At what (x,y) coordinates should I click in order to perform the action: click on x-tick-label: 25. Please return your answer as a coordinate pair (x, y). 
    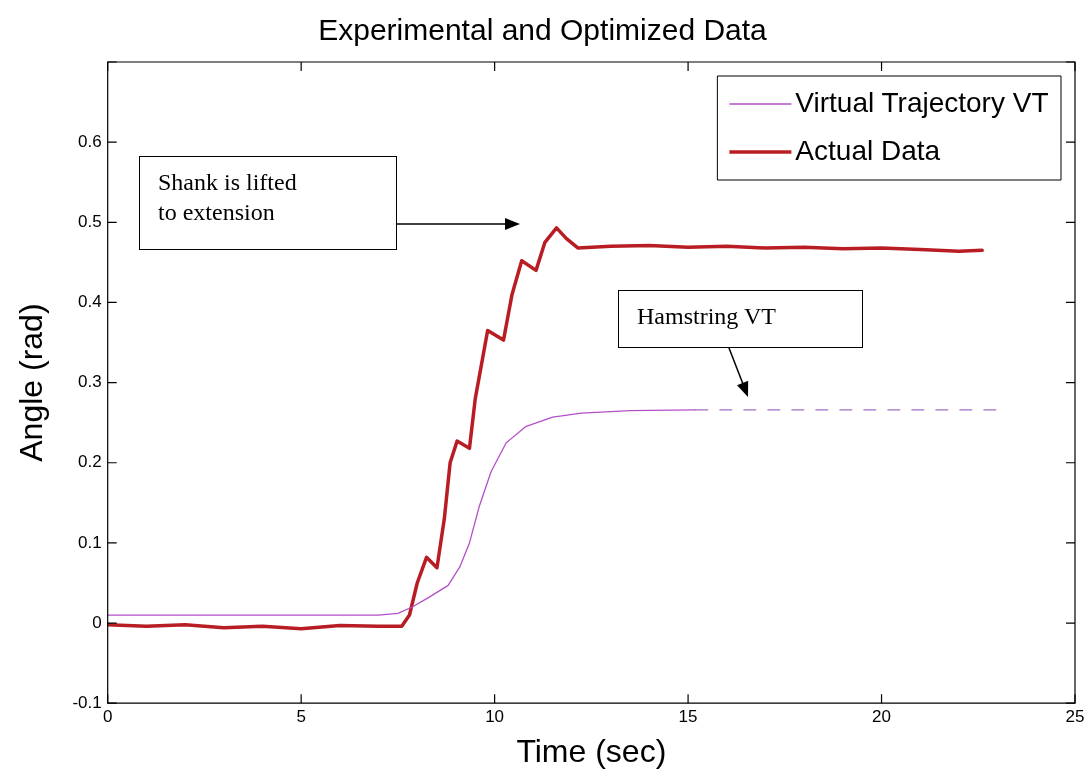
    Looking at the image, I should click on (1075, 717).